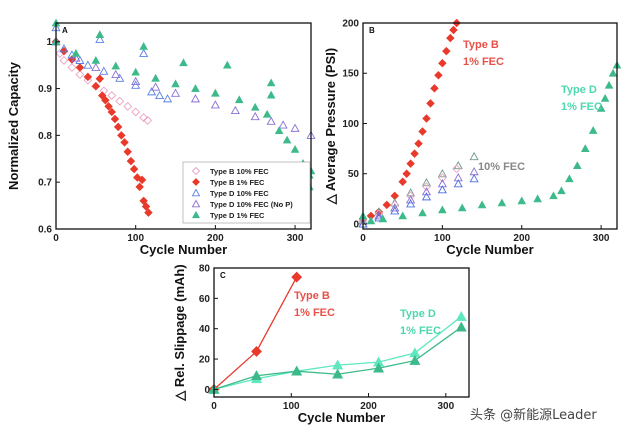 Image resolution: width=640 pixels, height=435 pixels. What do you see at coordinates (45, 230) in the screenshot?
I see `y-tick-label: 0.6` at bounding box center [45, 230].